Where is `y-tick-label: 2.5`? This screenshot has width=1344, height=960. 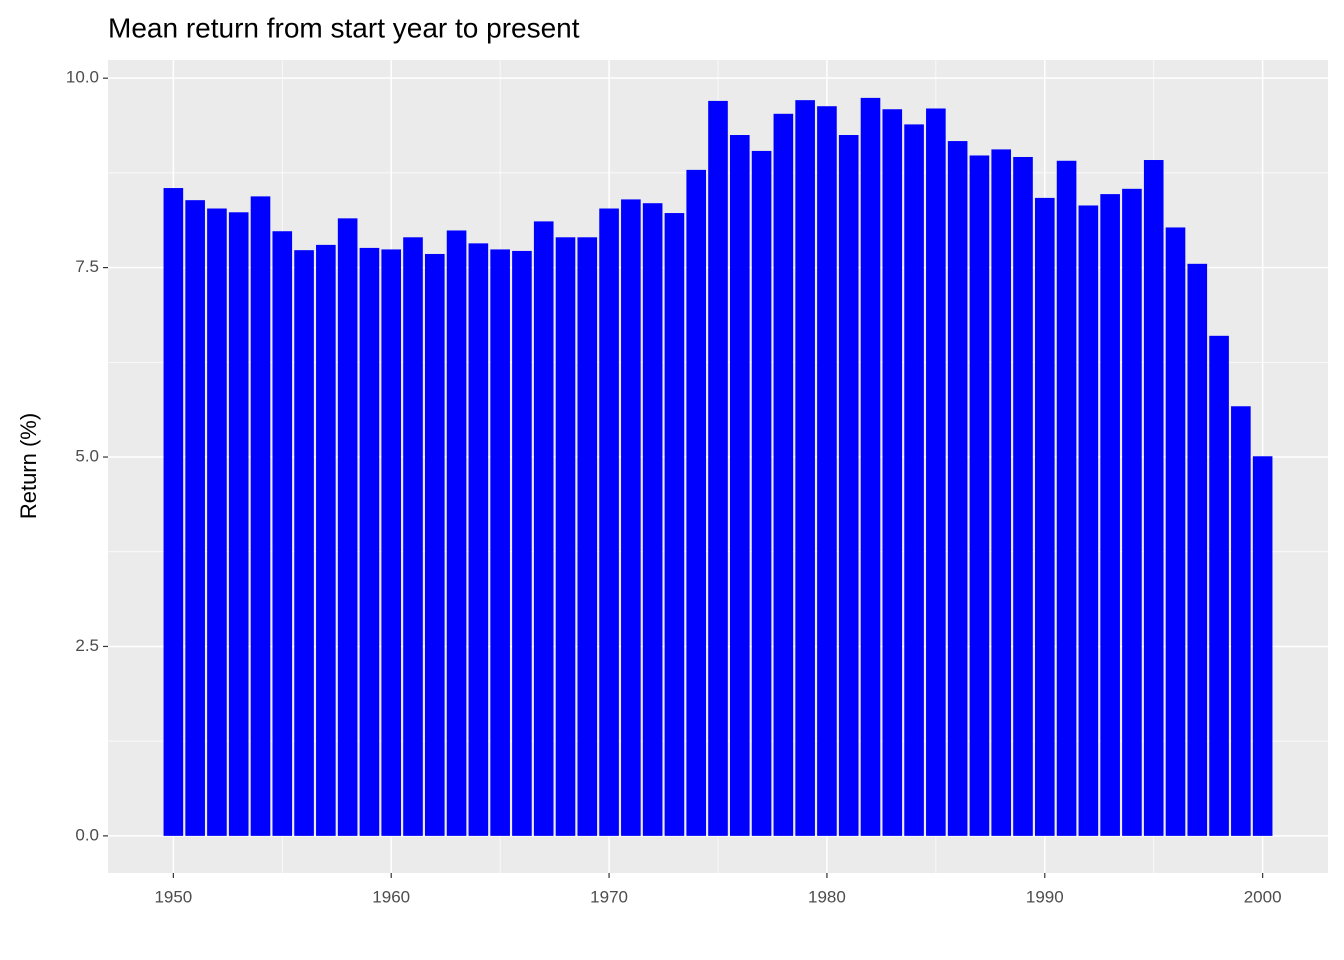 y-tick-label: 2.5 is located at coordinates (87, 645).